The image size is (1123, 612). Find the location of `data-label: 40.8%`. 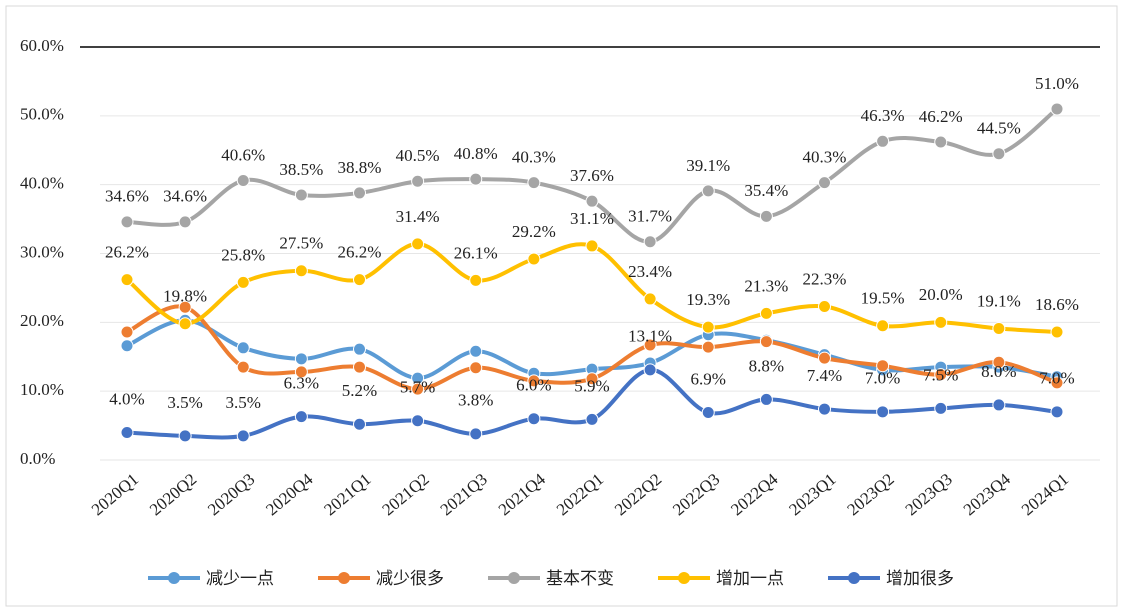

data-label: 40.8% is located at coordinates (476, 153).